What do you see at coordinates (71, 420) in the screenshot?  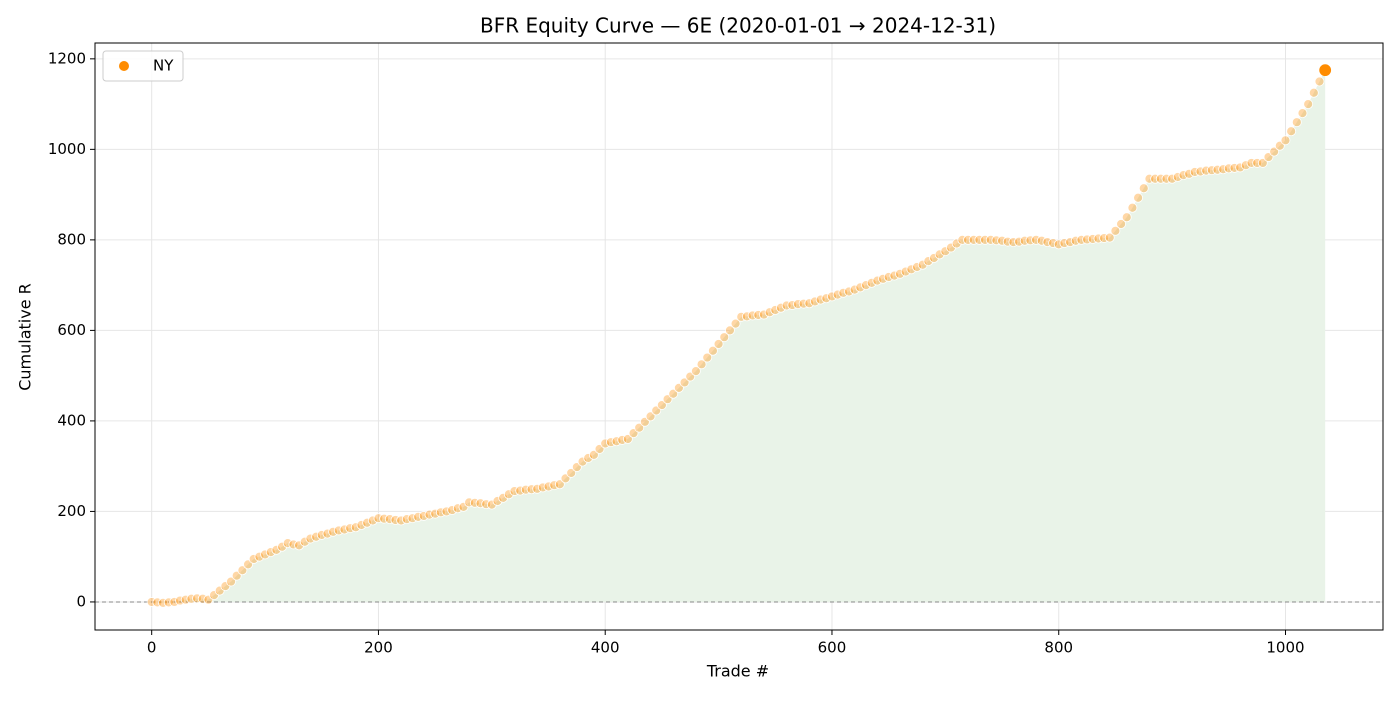 I see `y-tick-label: 400` at bounding box center [71, 420].